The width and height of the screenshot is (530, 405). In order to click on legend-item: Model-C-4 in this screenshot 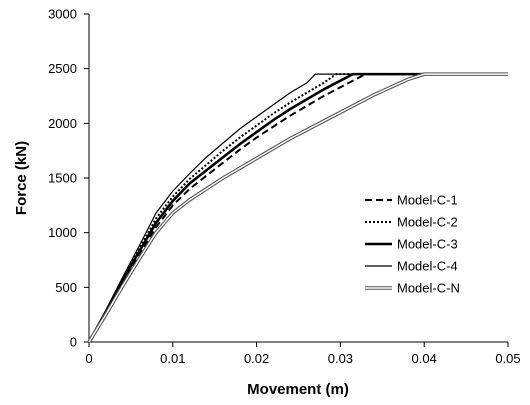, I will do `click(411, 266)`.